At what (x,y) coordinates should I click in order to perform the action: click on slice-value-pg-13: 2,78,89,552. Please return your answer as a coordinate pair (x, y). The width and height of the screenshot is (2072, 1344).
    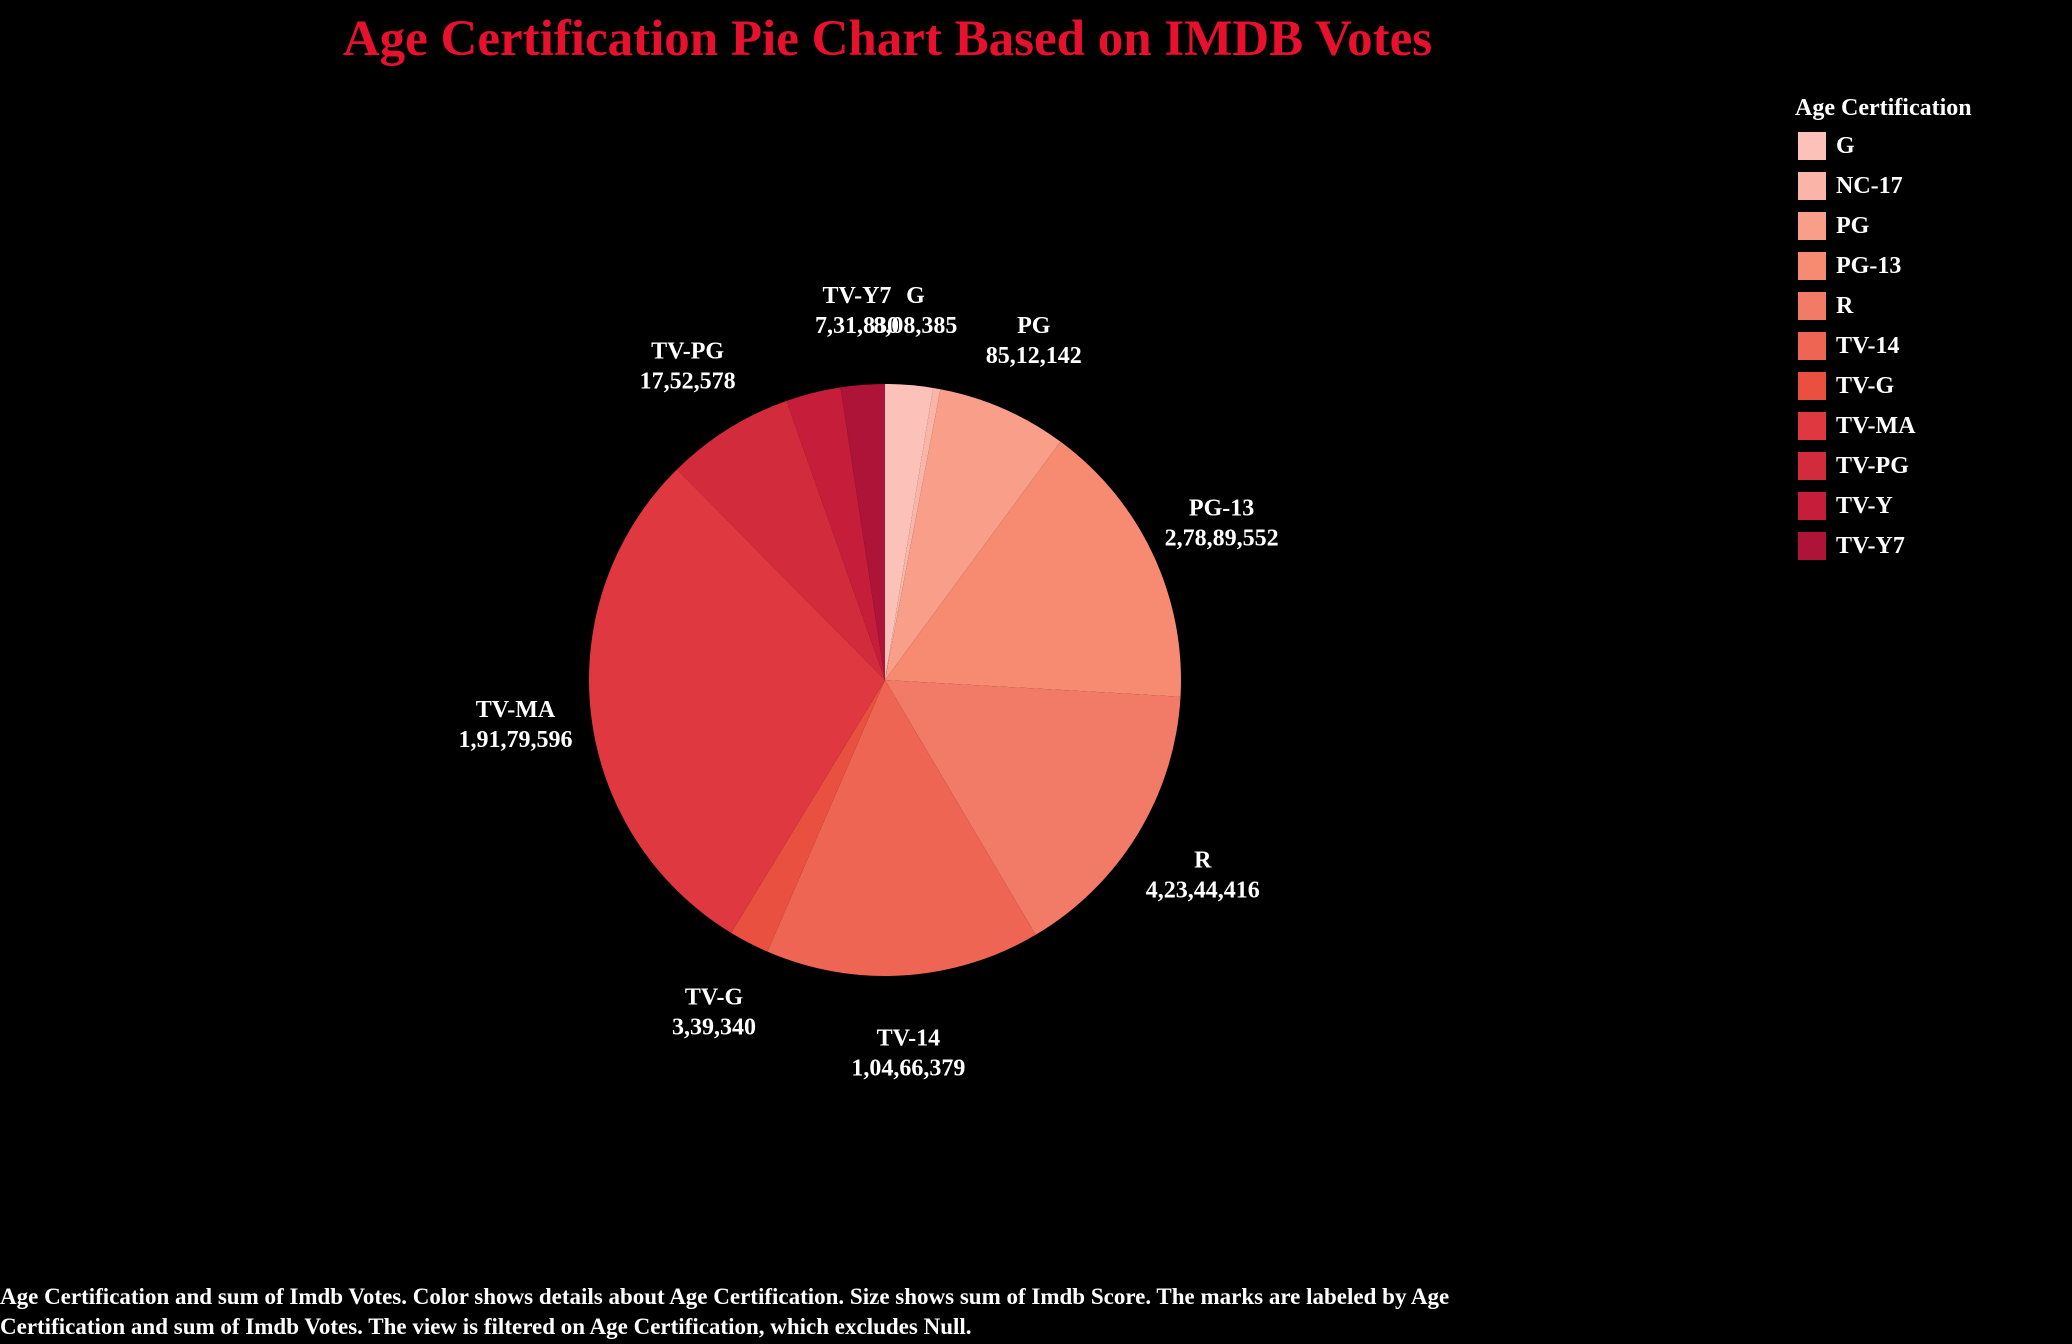
    Looking at the image, I should click on (1222, 539).